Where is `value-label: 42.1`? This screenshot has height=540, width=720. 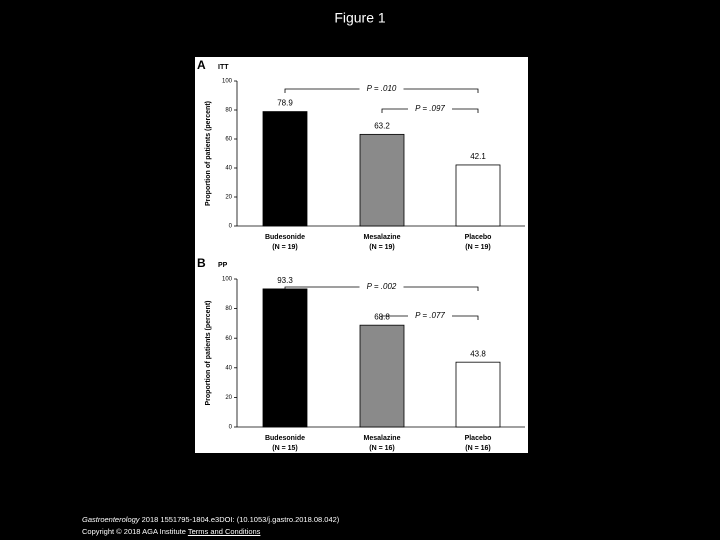
value-label: 42.1 is located at coordinates (478, 156).